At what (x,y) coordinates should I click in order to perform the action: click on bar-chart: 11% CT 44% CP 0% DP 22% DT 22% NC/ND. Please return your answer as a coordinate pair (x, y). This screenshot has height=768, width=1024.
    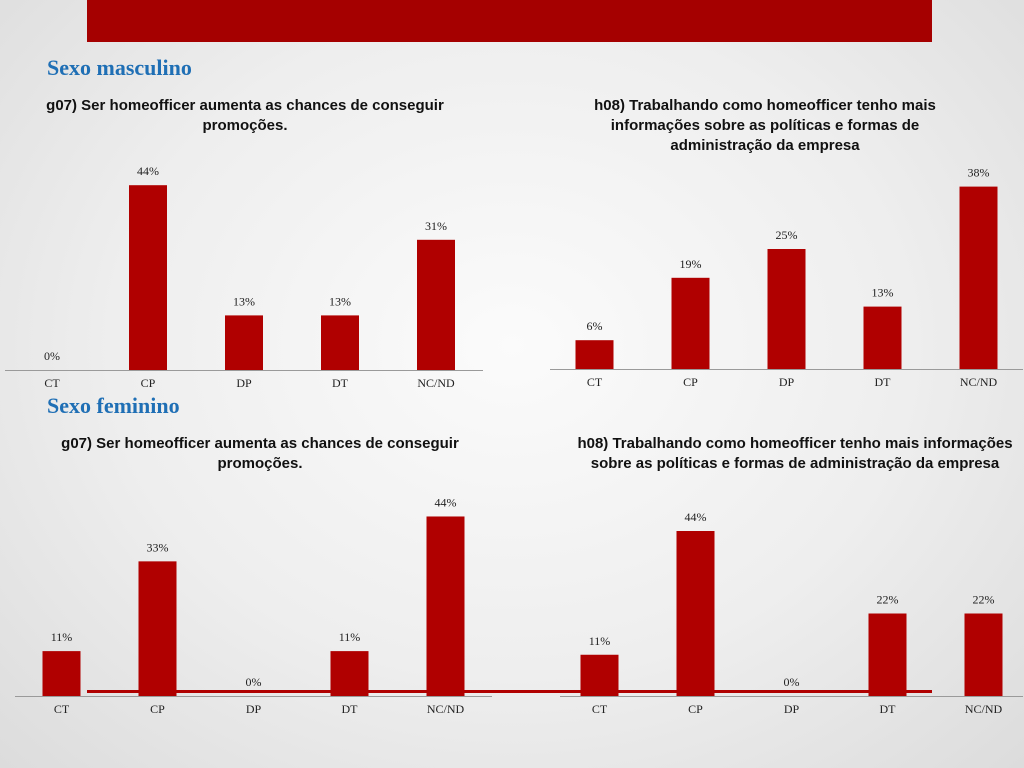
    Looking at the image, I should click on (791, 613).